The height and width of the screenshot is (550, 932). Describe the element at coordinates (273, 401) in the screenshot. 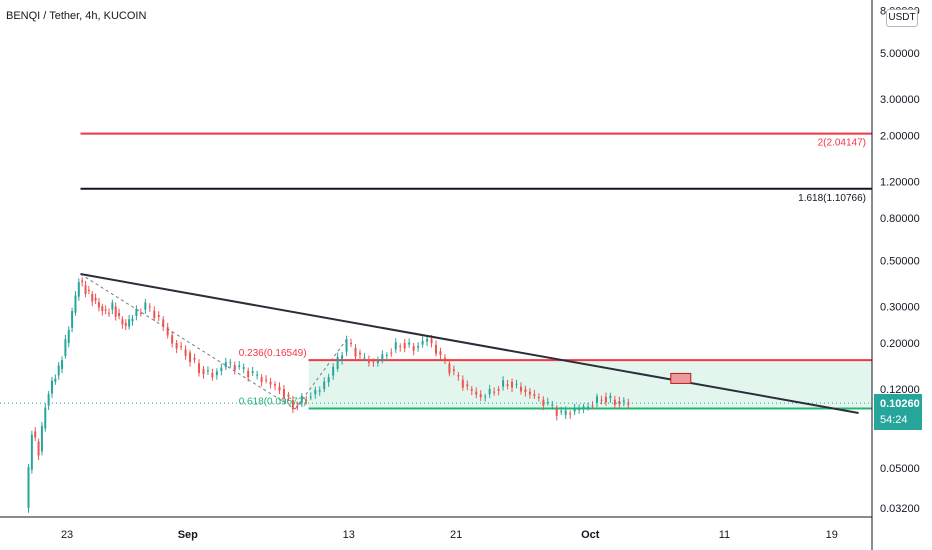

I see `fib-level-label: 0.618(0.09672)` at that location.